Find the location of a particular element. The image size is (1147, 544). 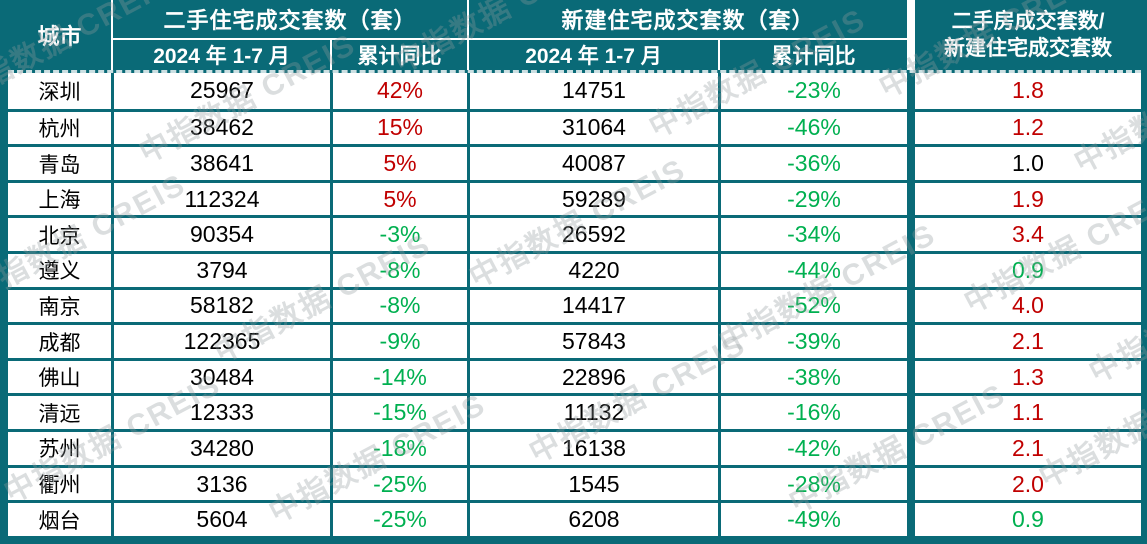

header-yoy-secondhand: 累计同比 is located at coordinates (398, 54).